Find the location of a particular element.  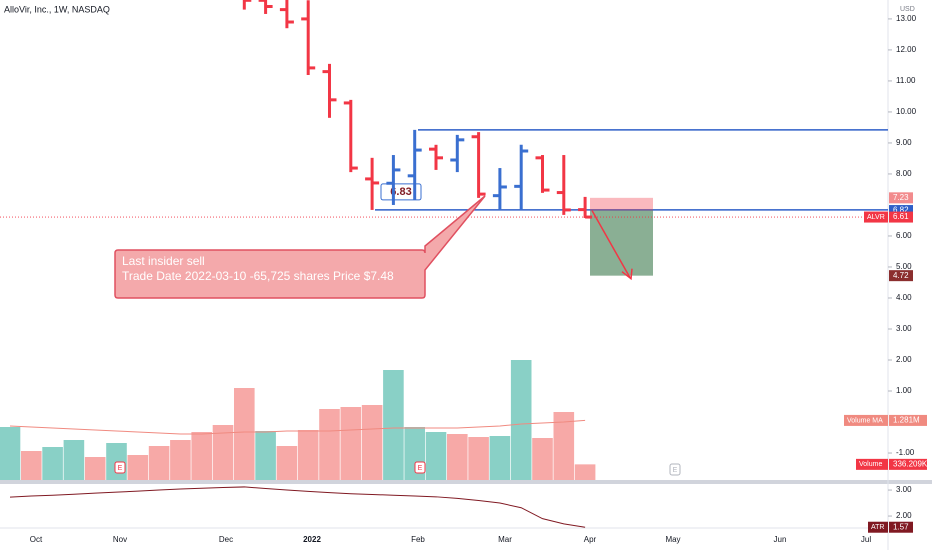

price-label: 6.82 is located at coordinates (901, 210).